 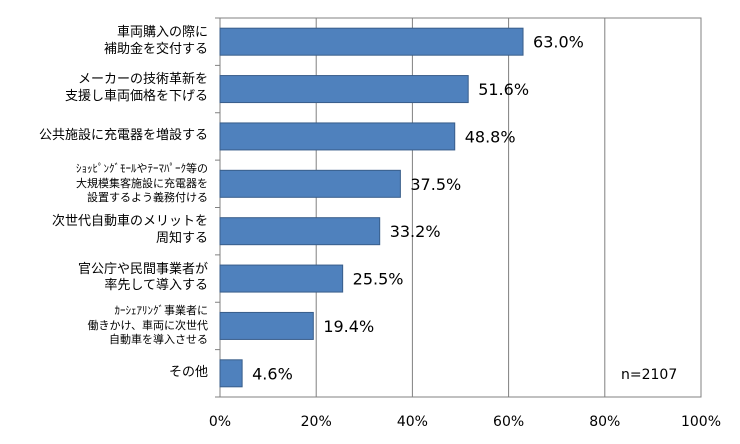 I want to click on sample-size-note: n=2107, so click(x=649, y=375).